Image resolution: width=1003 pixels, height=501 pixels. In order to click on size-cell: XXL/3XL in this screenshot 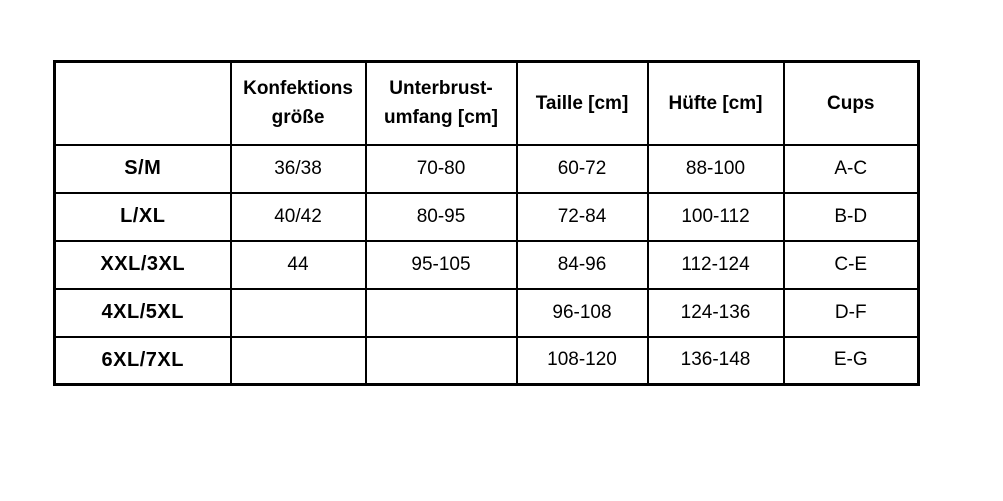, I will do `click(142, 264)`.